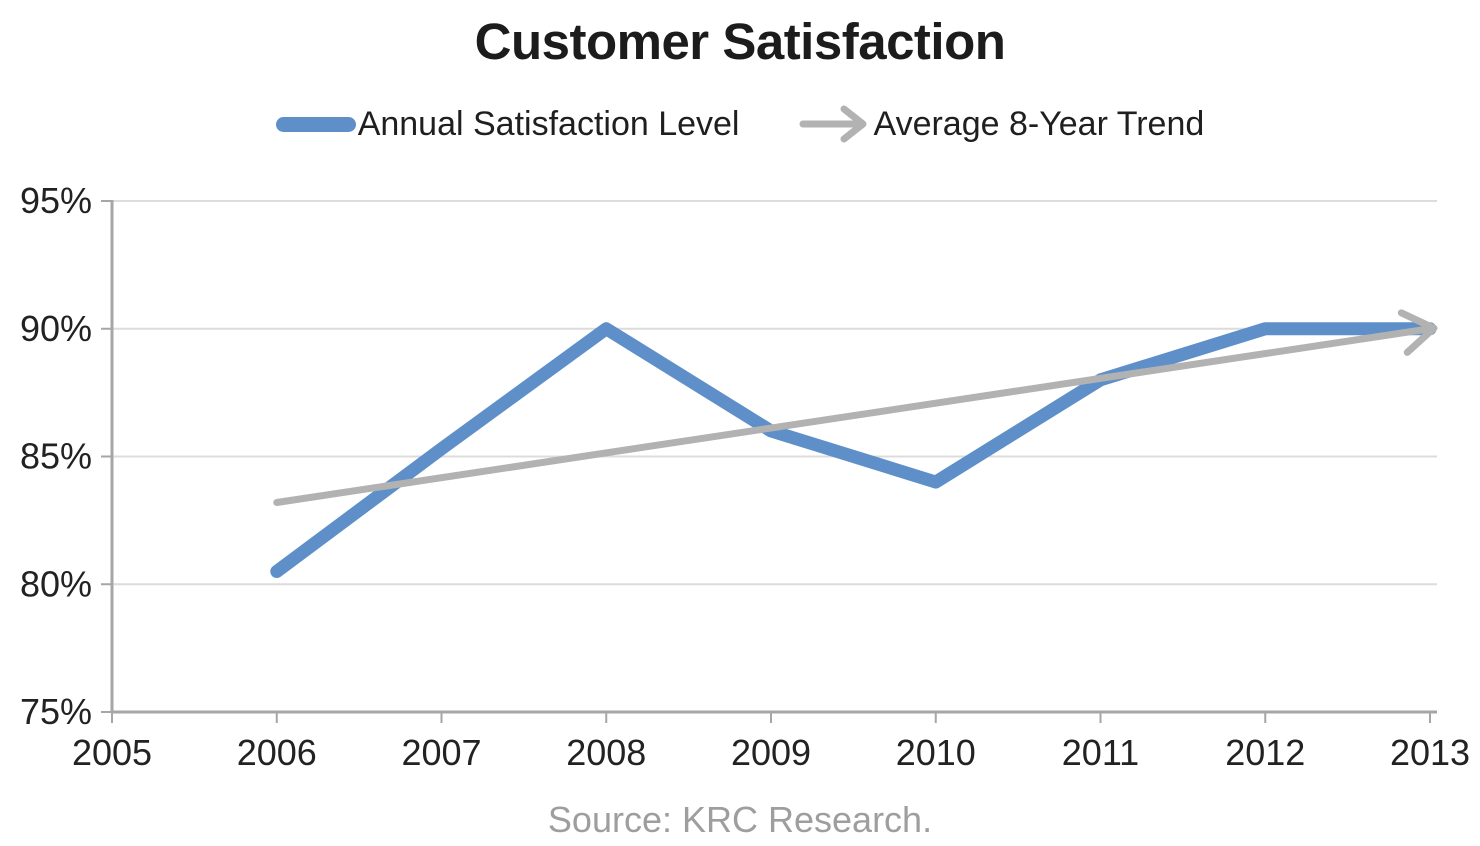 The height and width of the screenshot is (846, 1480). I want to click on x-axis-label-2013: 2013, so click(1430, 752).